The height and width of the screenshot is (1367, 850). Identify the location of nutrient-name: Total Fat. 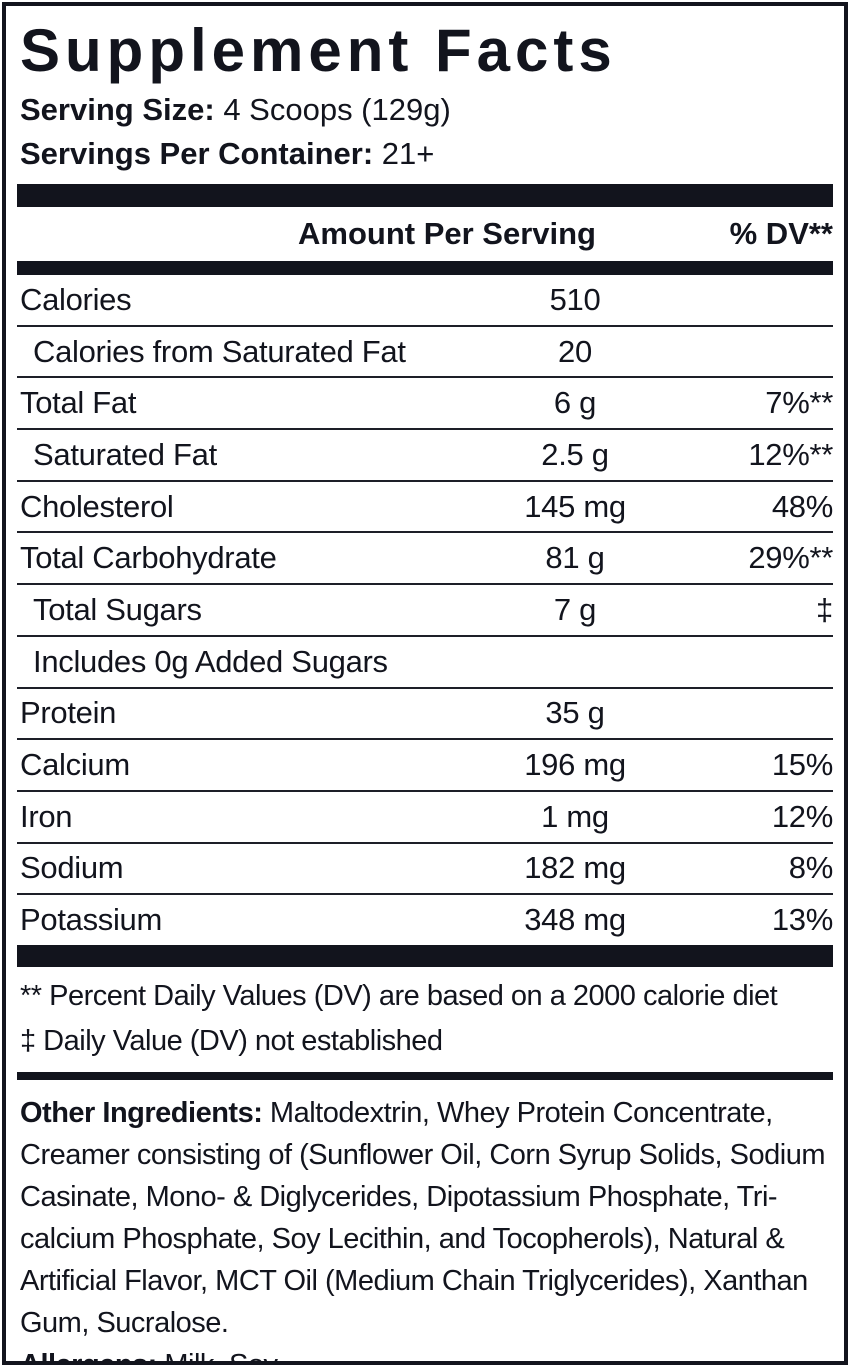
(78, 403).